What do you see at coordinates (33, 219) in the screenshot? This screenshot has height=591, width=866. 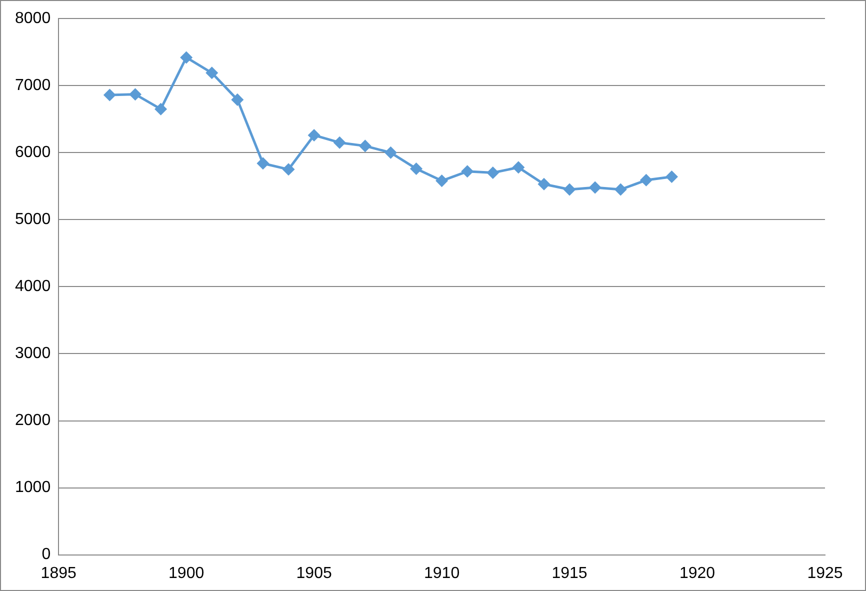 I see `y-tick-label: 5000` at bounding box center [33, 219].